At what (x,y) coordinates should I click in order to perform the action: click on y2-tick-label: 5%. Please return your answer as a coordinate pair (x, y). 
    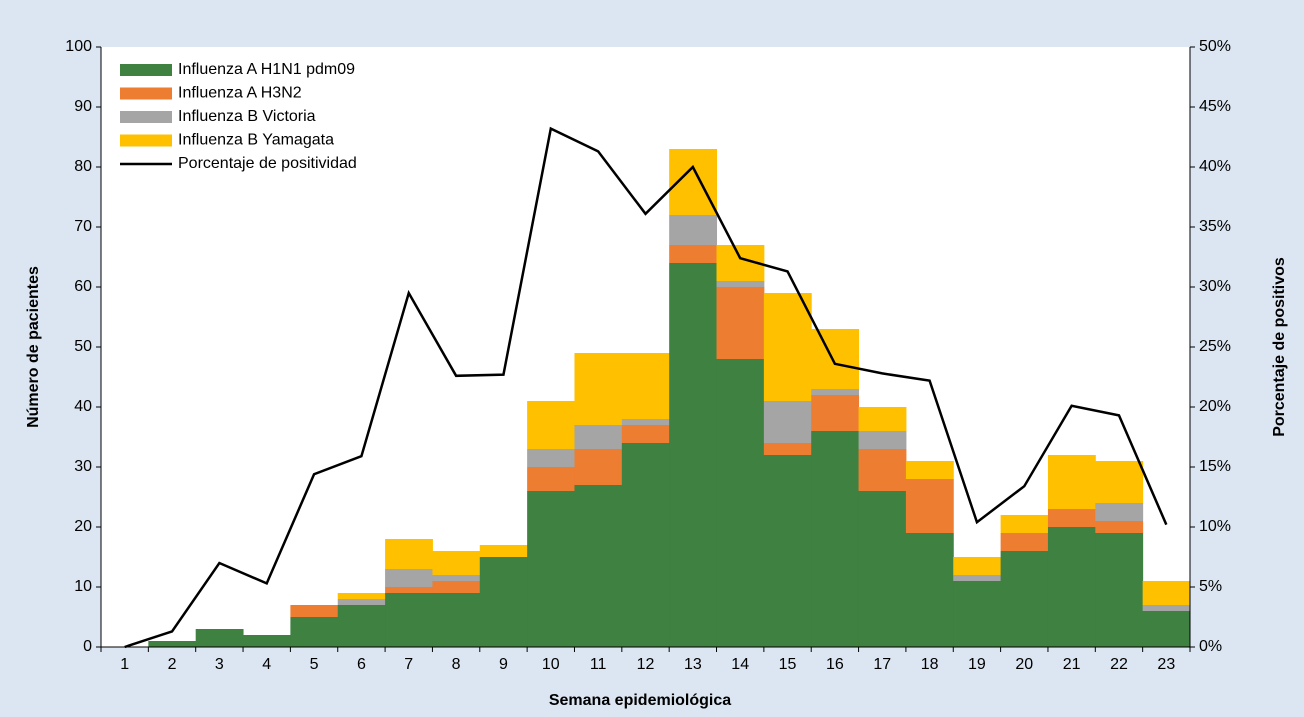
    Looking at the image, I should click on (1210, 586).